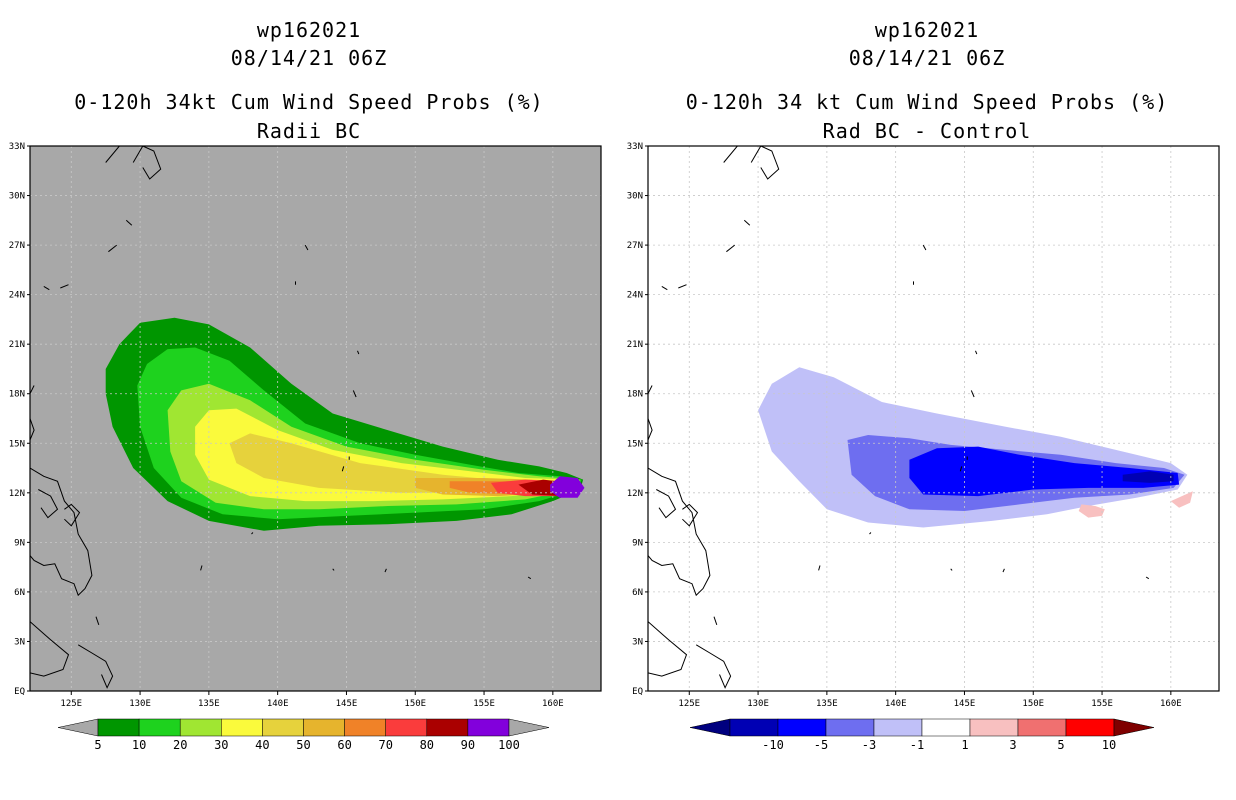  I want to click on y-tick-label: 3N, so click(637, 642).